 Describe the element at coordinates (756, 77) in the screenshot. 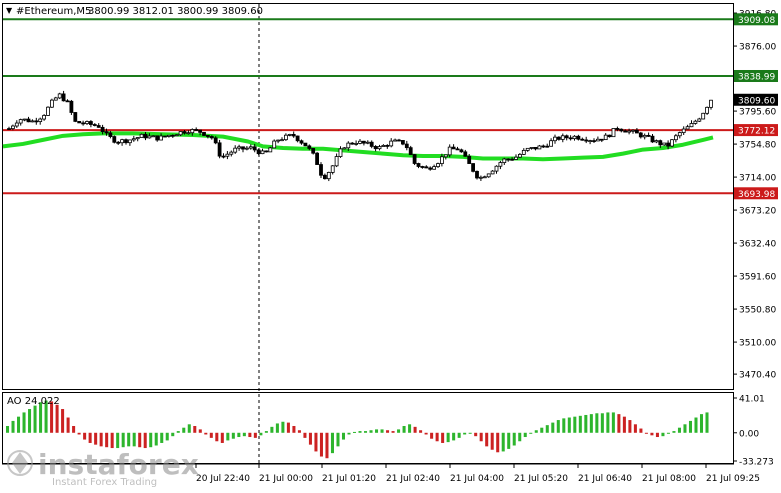

I see `resistance-price-label: 3838.99` at that location.